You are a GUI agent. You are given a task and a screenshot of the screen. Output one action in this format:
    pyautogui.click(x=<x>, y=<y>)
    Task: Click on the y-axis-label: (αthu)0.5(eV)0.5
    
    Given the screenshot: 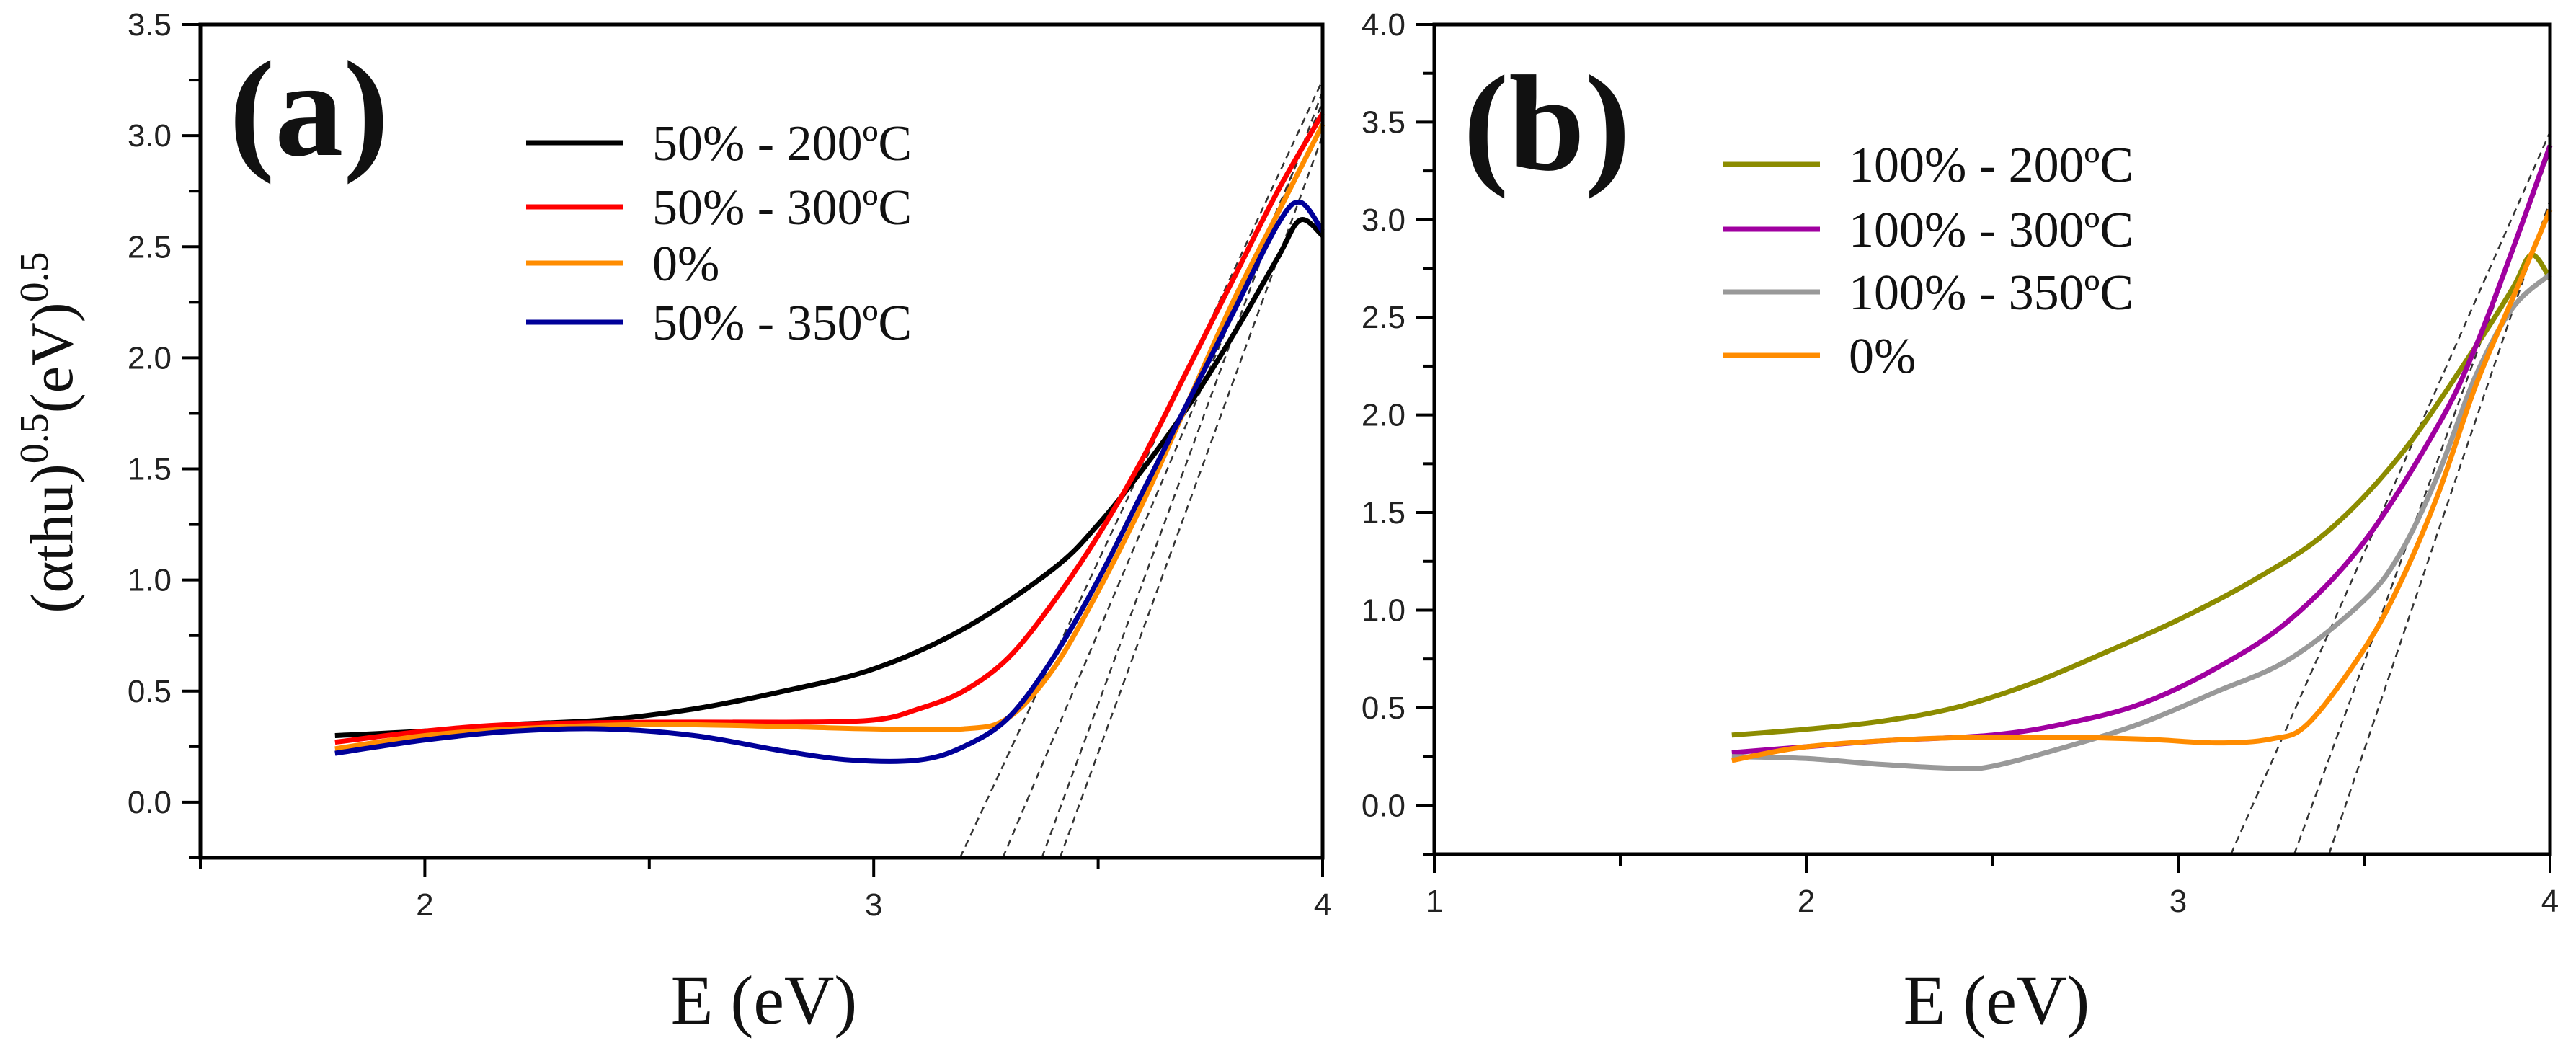 What is the action you would take?
    pyautogui.click(x=49, y=432)
    